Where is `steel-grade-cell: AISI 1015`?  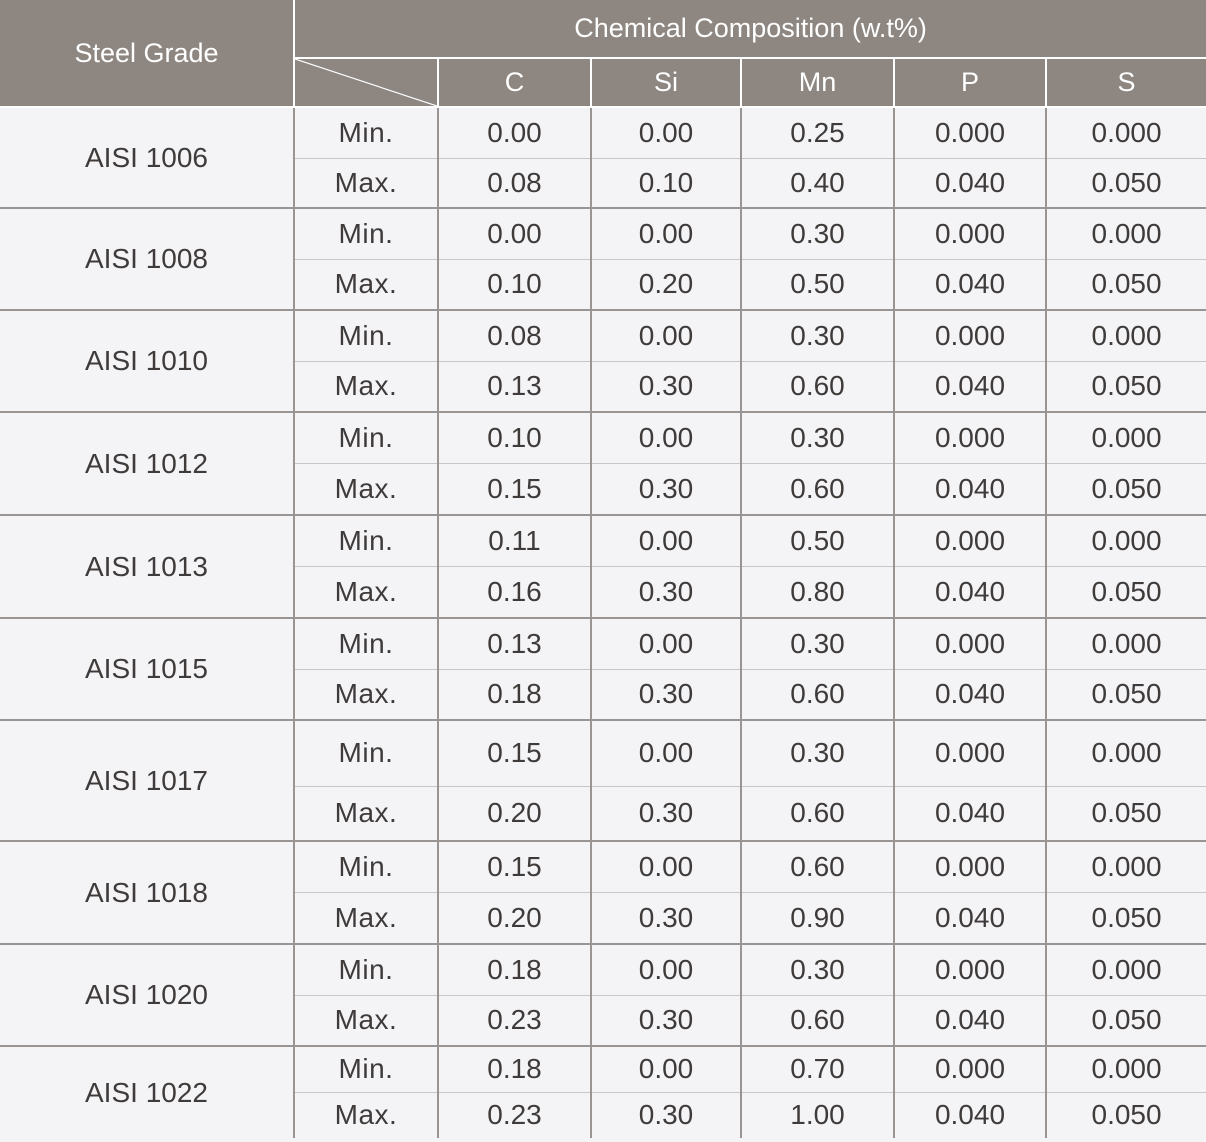 steel-grade-cell: AISI 1015 is located at coordinates (147, 669).